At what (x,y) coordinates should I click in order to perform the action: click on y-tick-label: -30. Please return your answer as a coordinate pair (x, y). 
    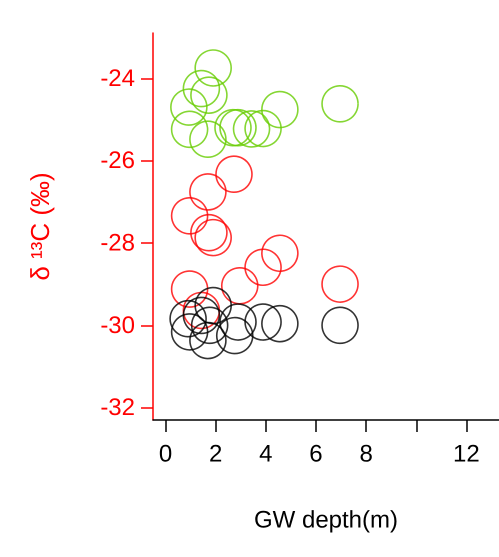
    Looking at the image, I should click on (117, 325).